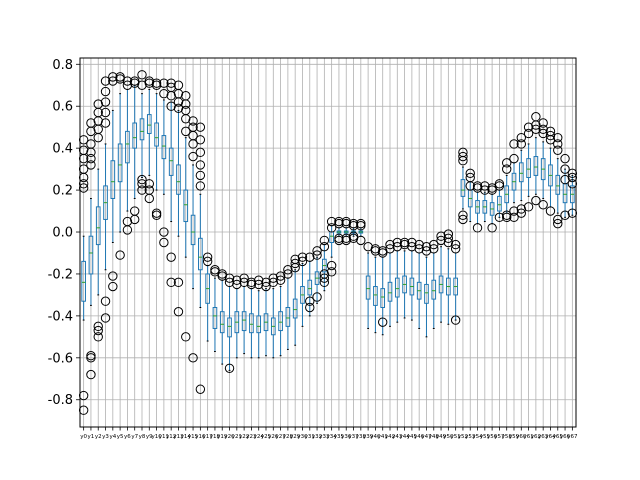  What do you see at coordinates (178, 437) in the screenshot?
I see `x-tick-label: y13` at bounding box center [178, 437].